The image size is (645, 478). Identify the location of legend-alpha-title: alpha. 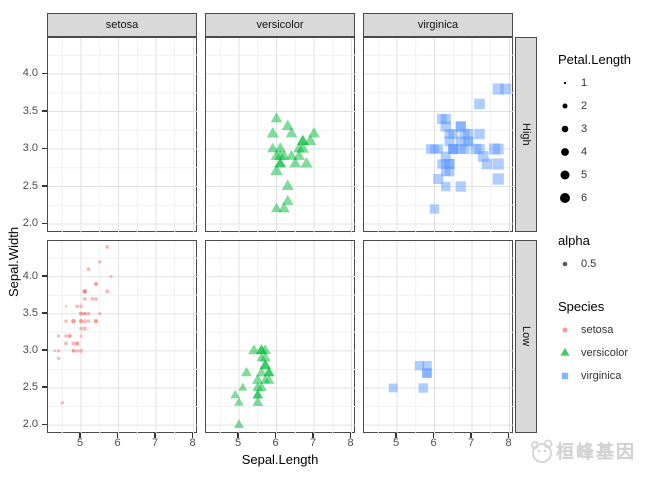
(574, 240).